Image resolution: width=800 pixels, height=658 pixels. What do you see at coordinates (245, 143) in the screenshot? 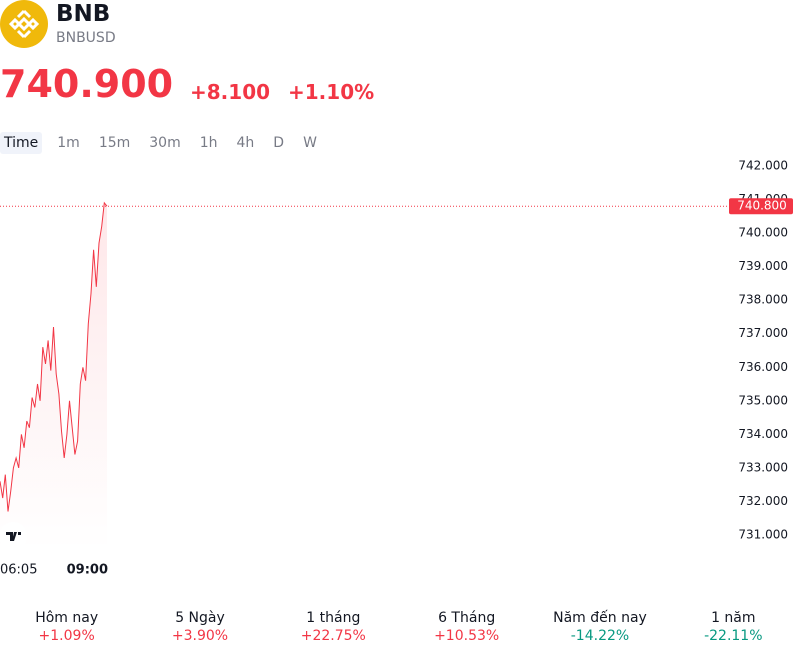
I see `tab: 4h` at bounding box center [245, 143].